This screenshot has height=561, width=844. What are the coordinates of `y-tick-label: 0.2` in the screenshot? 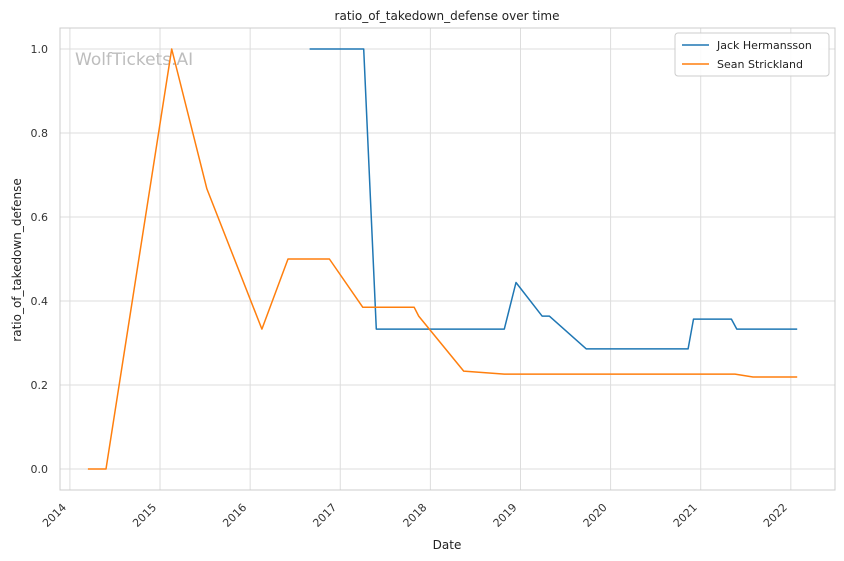 It's located at (40, 385).